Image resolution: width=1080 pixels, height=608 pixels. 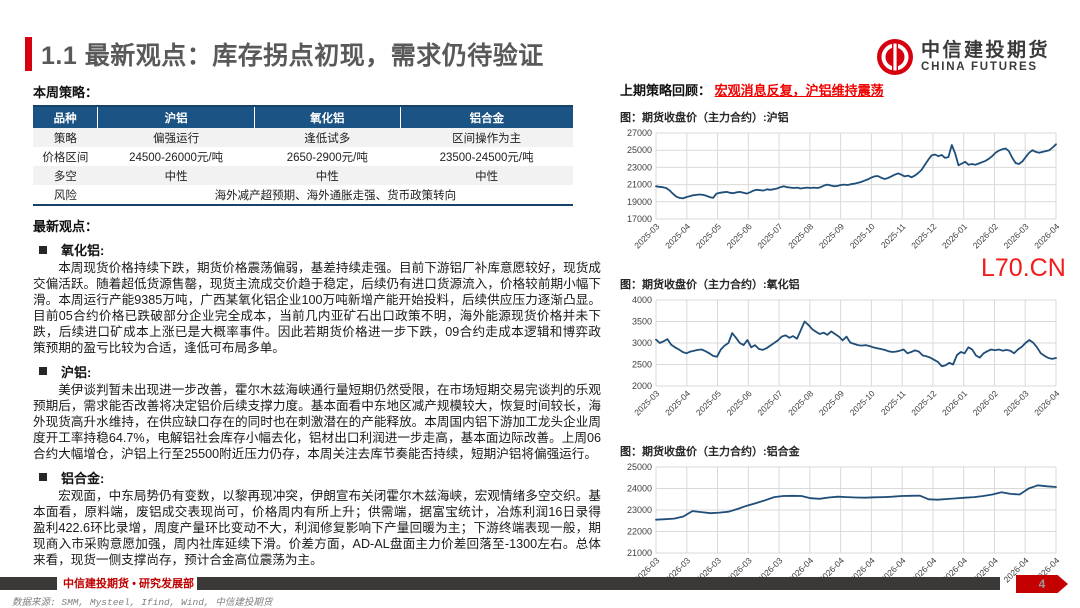 What do you see at coordinates (639, 202) in the screenshot?
I see `svg-text: 19000` at bounding box center [639, 202].